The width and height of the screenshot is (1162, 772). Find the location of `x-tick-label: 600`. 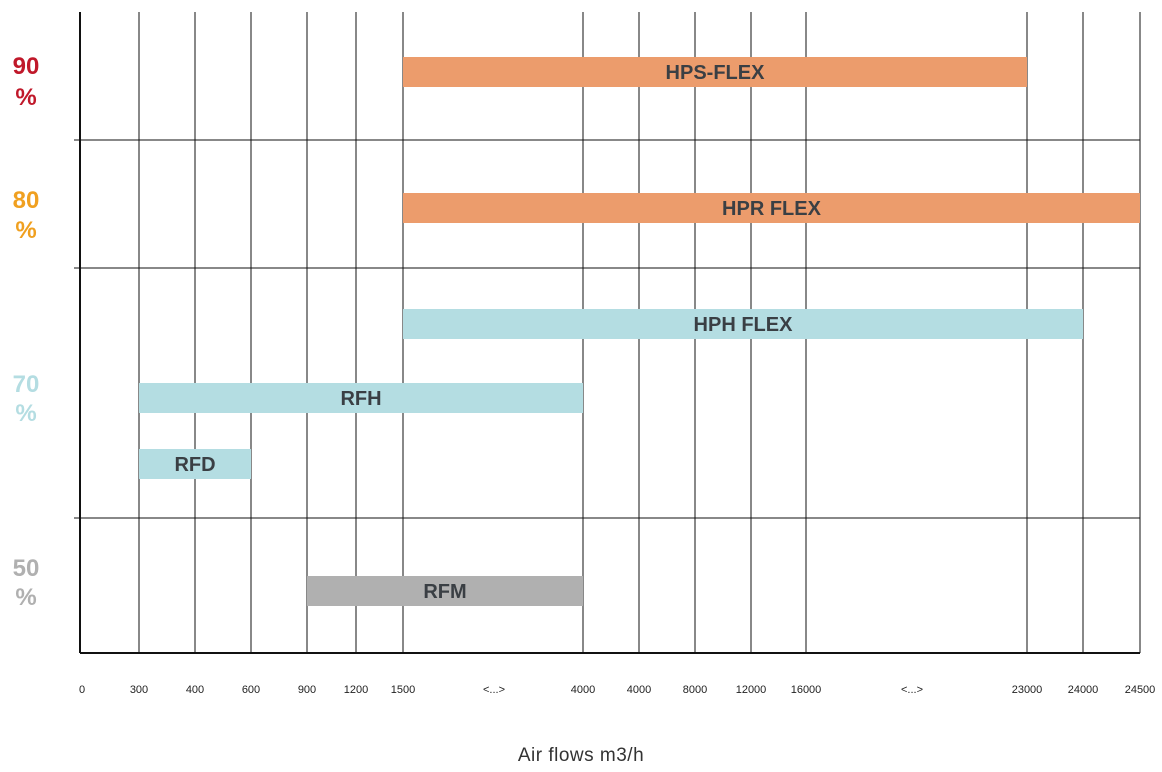

x-tick-label: 600 is located at coordinates (251, 690).